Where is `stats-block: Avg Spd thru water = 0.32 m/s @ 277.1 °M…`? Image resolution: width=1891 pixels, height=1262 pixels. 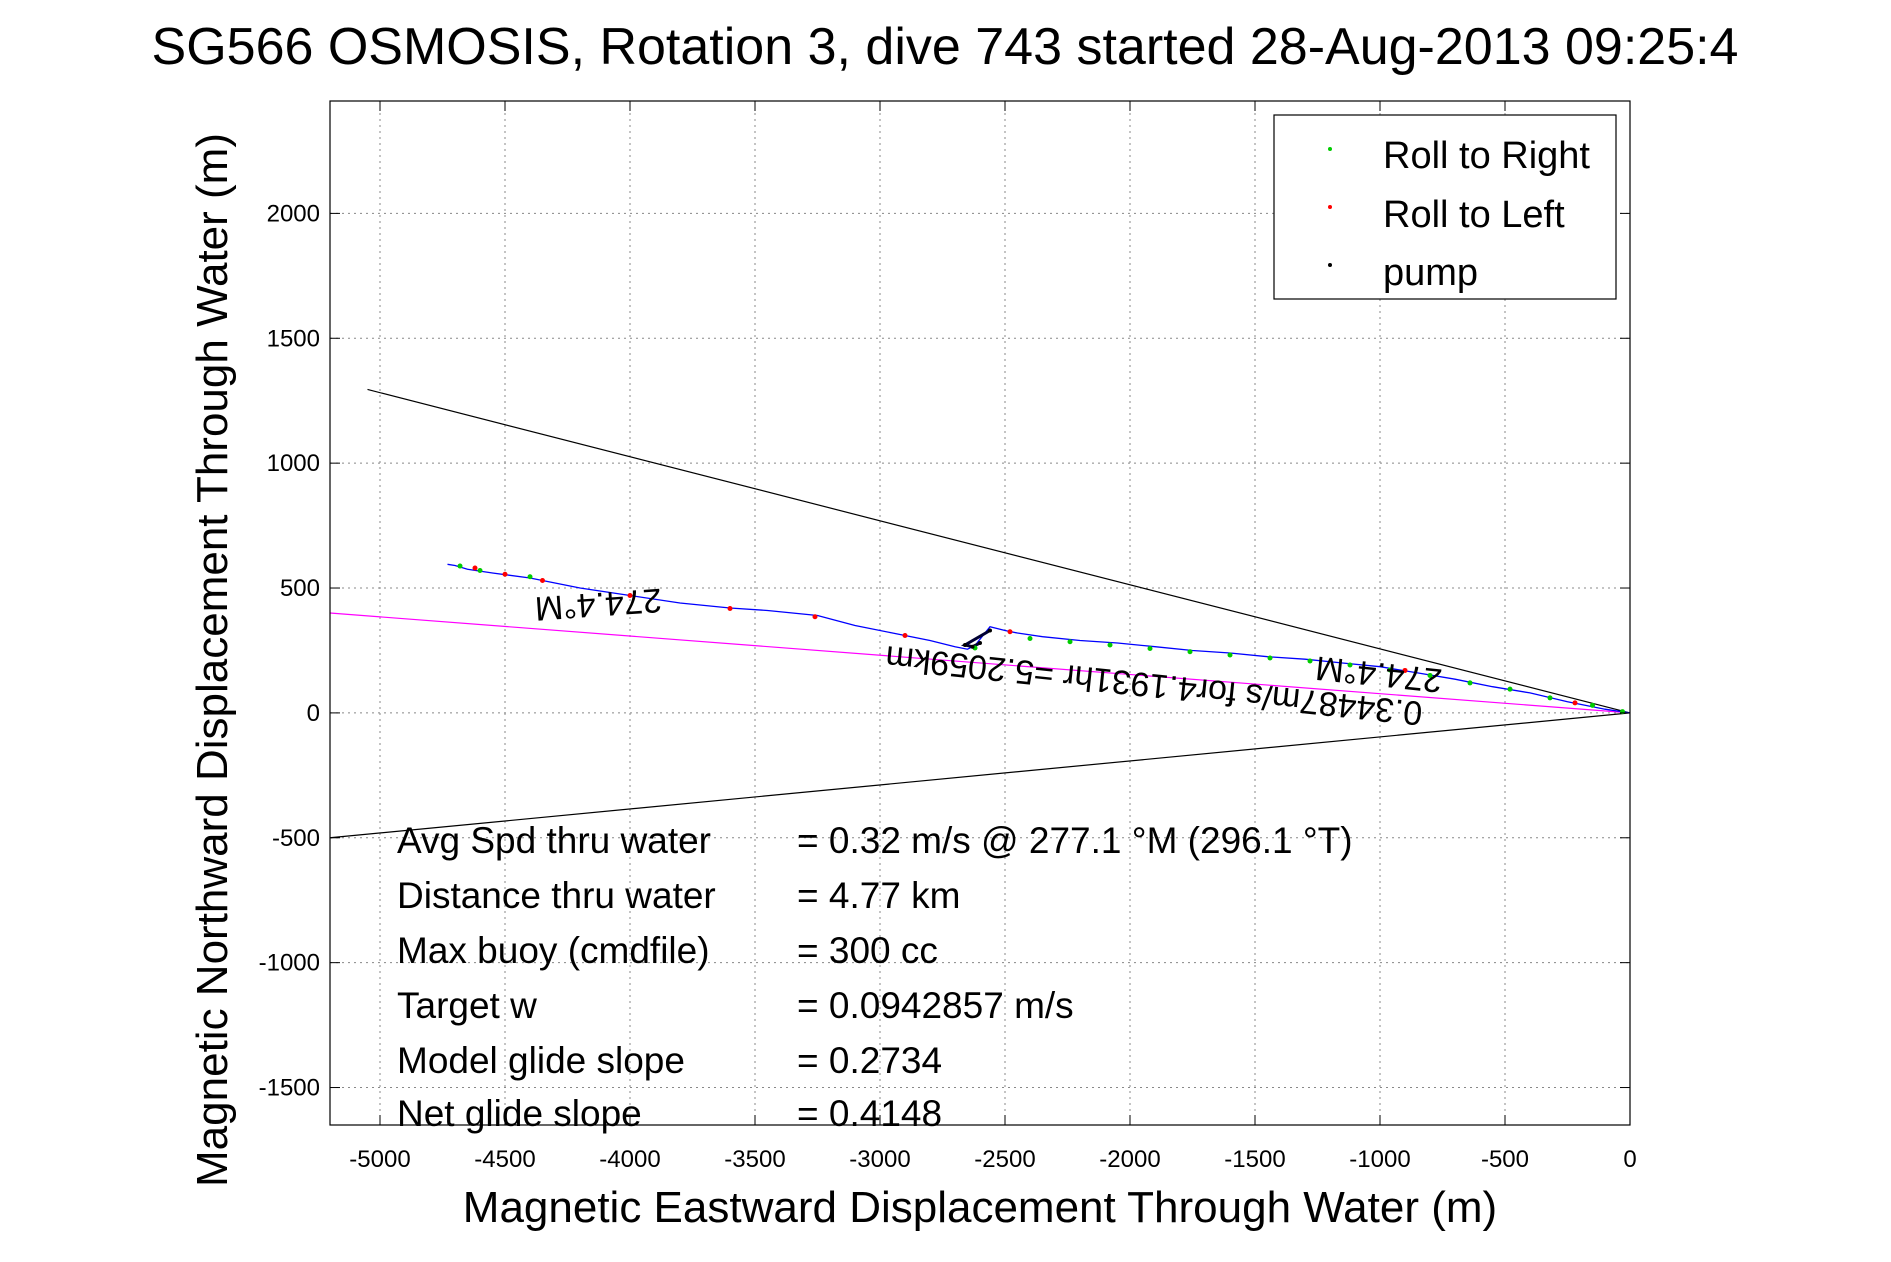
stats-block: Avg Spd thru water = 0.32 m/s @ 277.1 °M… is located at coordinates (875, 977).